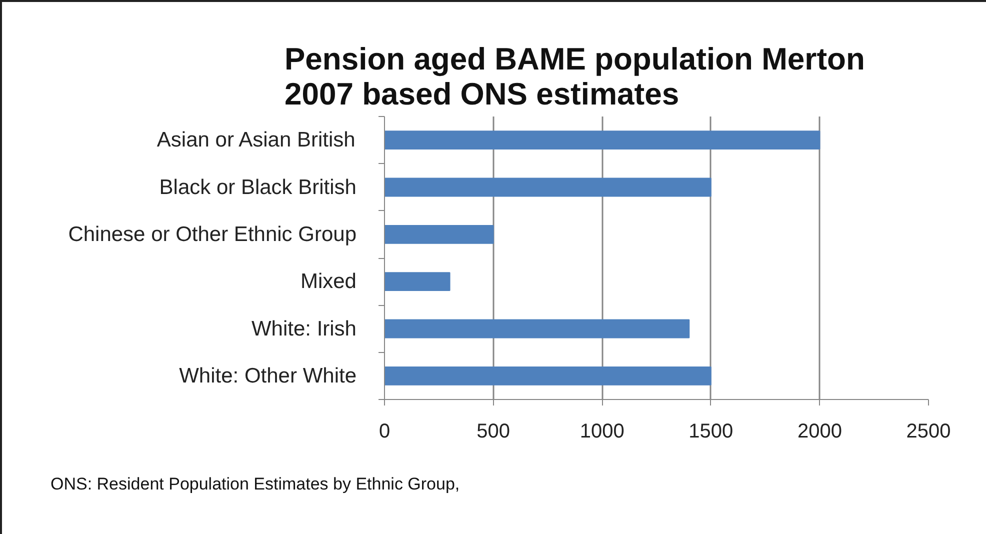 This screenshot has width=986, height=534. Describe the element at coordinates (328, 282) in the screenshot. I see `y-tick-label: Mixed` at that location.